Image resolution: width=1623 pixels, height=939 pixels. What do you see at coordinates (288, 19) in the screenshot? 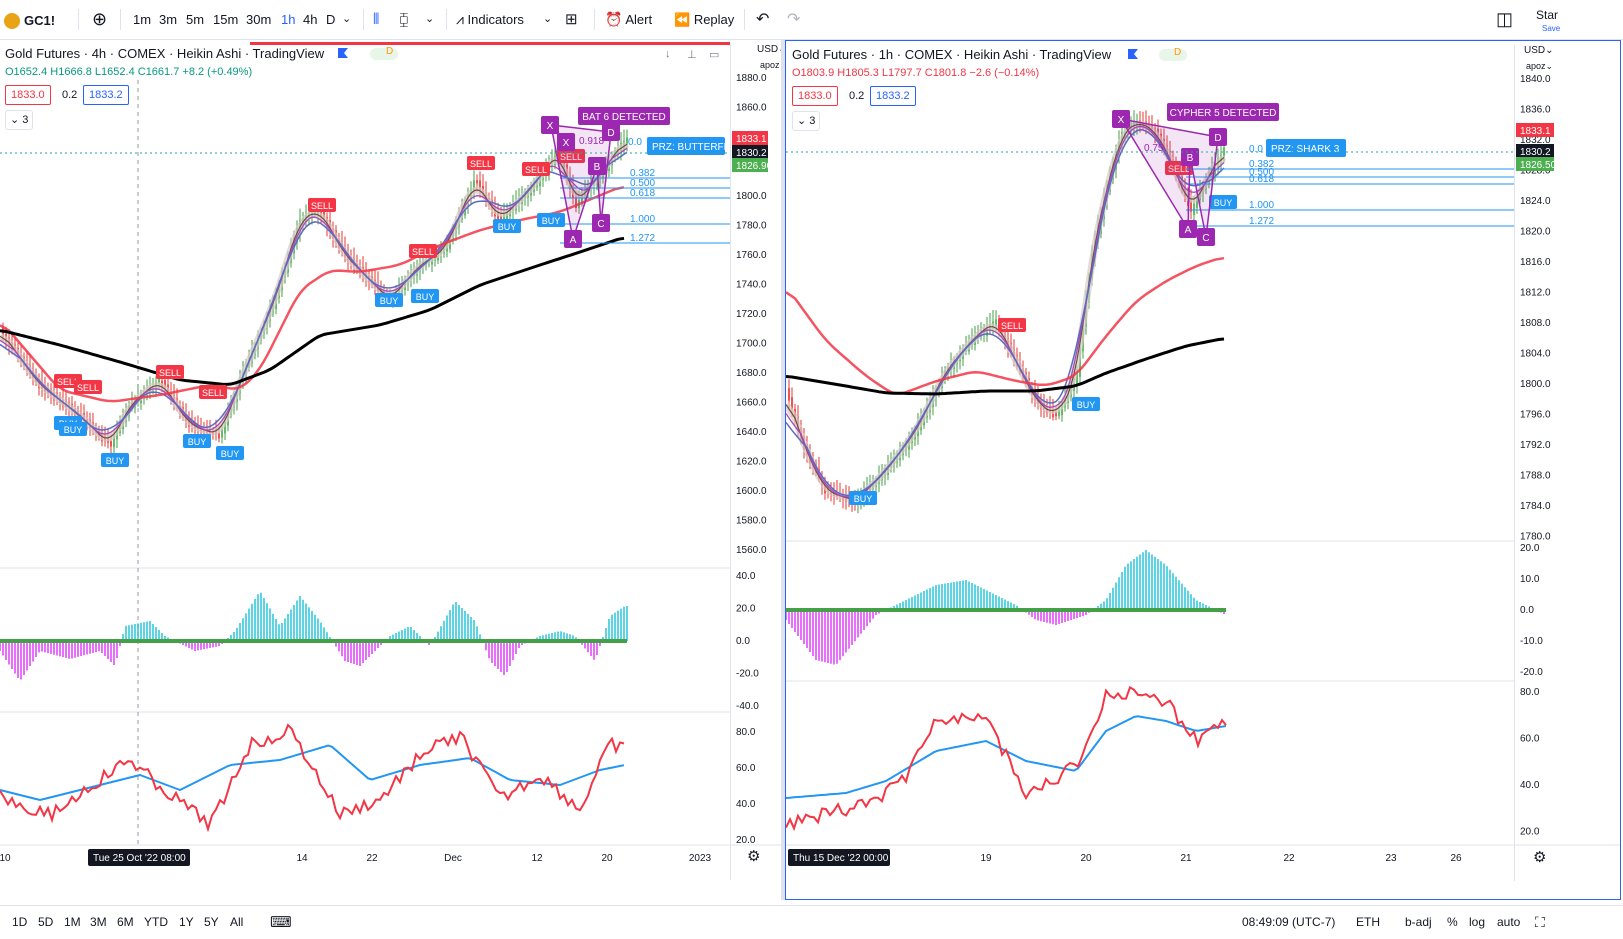
I see `interval-1h: 1h` at bounding box center [288, 19].